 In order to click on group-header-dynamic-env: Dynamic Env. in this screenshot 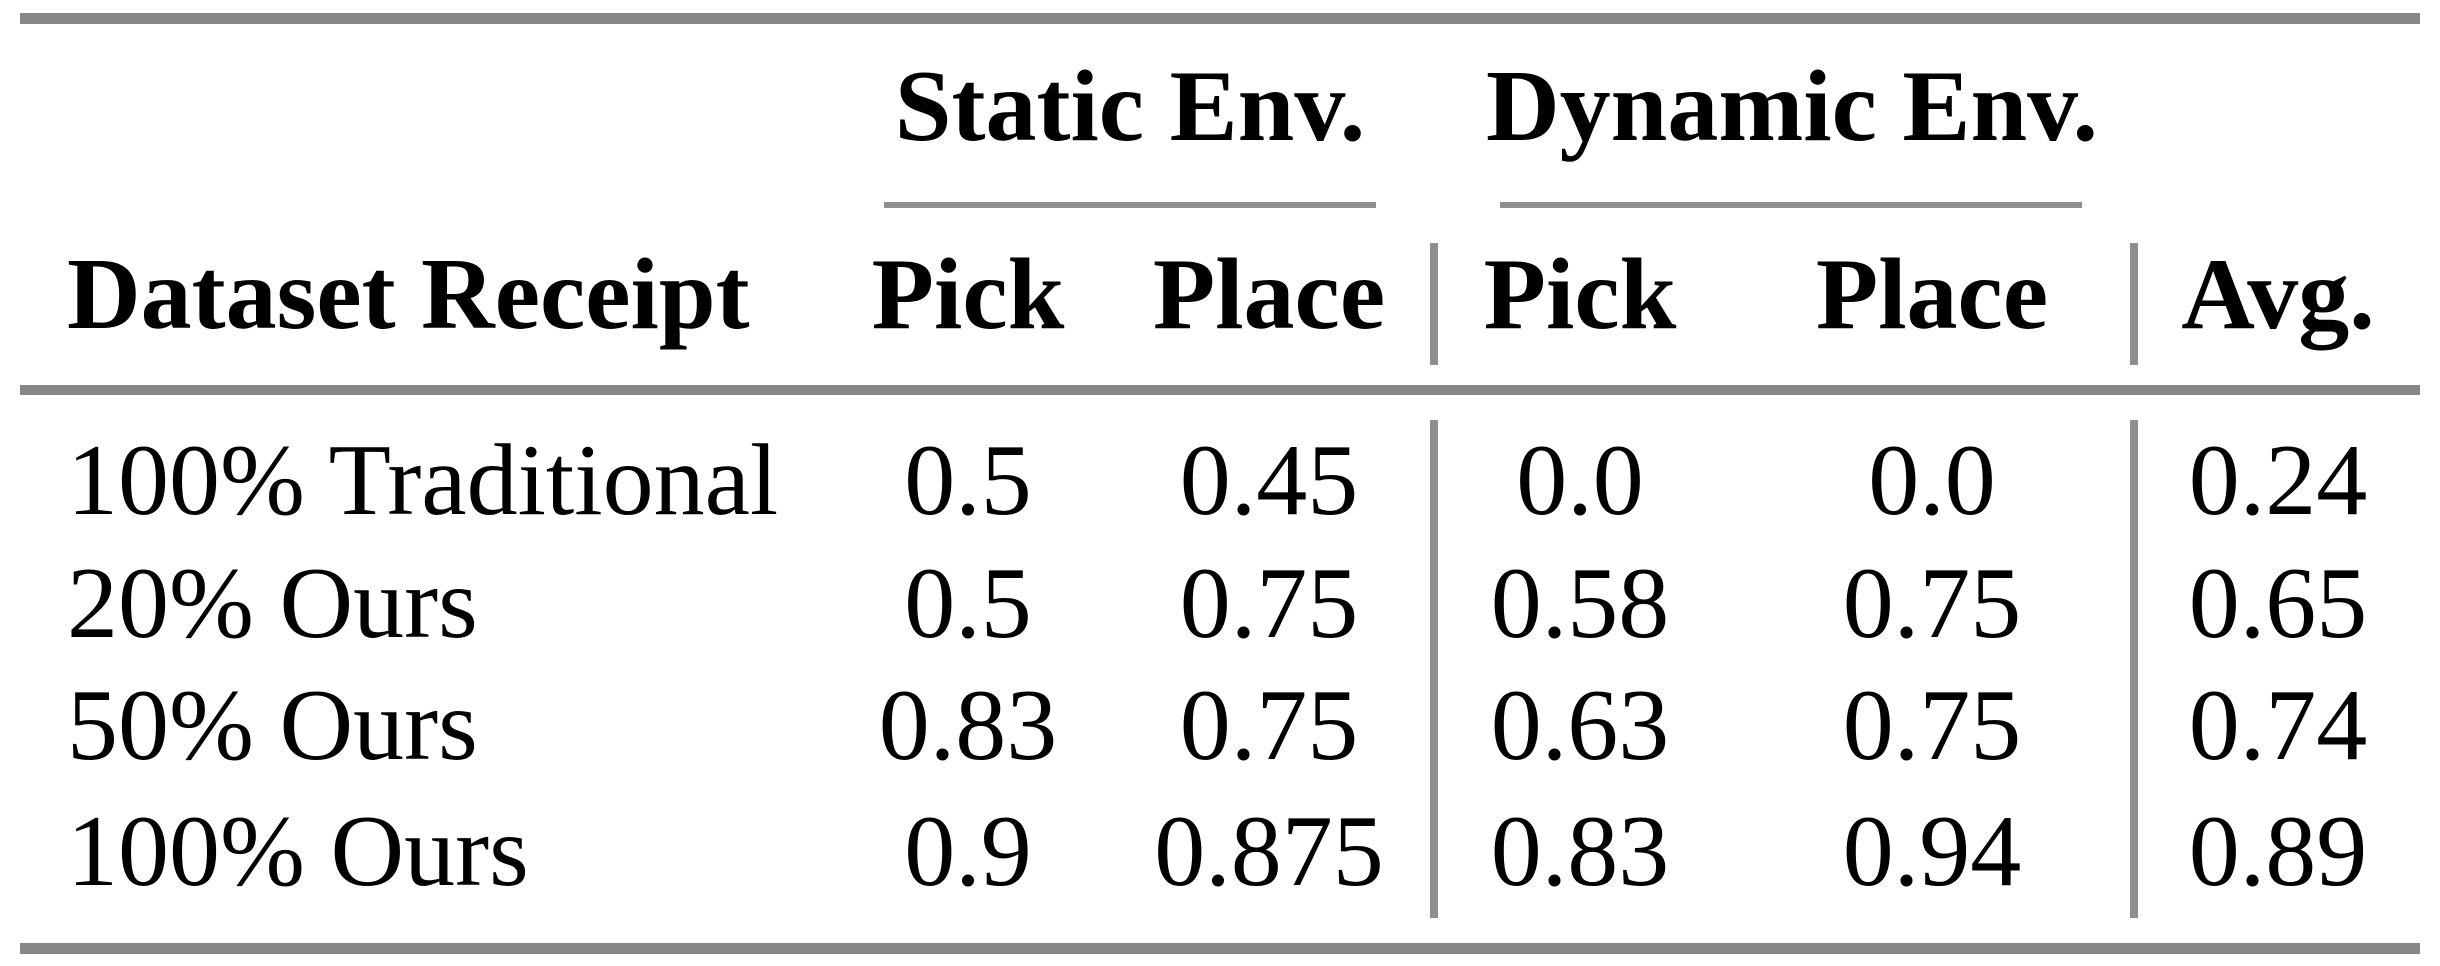, I will do `click(1792, 106)`.